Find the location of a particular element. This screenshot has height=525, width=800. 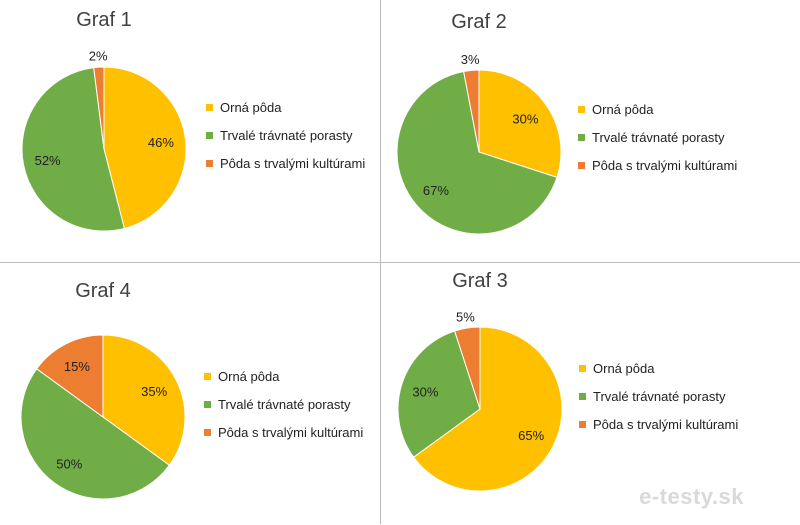

watermark-text: e-testy.sk is located at coordinates (691, 496).